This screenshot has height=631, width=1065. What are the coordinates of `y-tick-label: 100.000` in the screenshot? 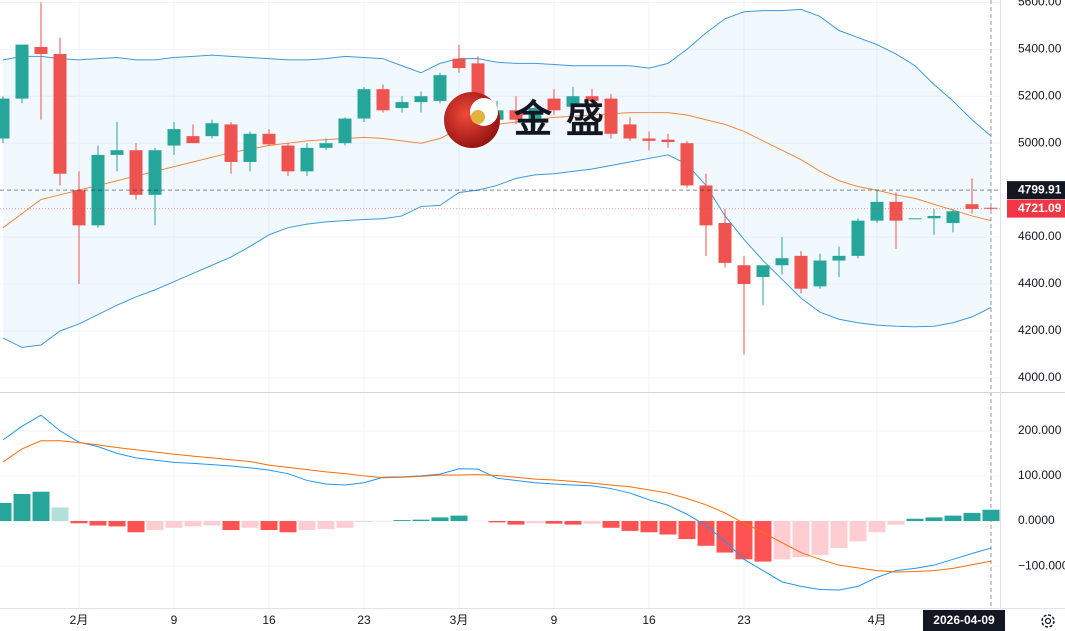 It's located at (1040, 475).